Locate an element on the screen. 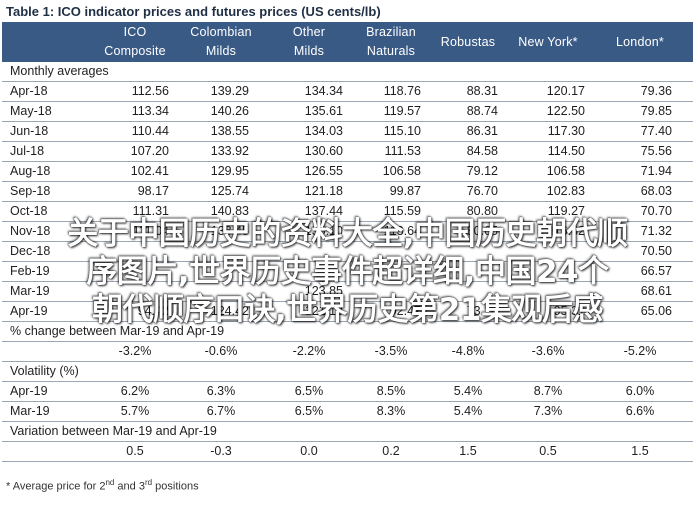 The height and width of the screenshot is (526, 695). table-cell: 5.7% is located at coordinates (135, 411).